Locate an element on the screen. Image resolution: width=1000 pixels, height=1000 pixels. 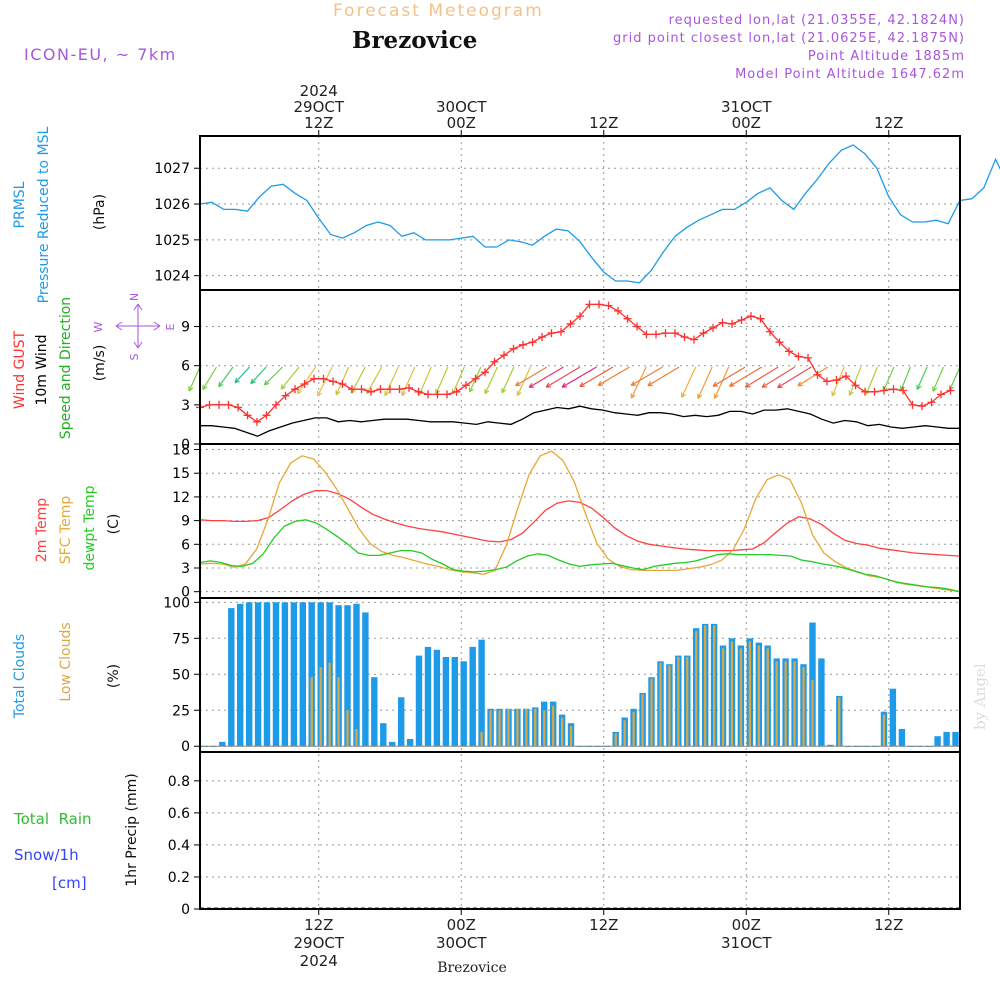
compass-cross is located at coordinates (138, 326).